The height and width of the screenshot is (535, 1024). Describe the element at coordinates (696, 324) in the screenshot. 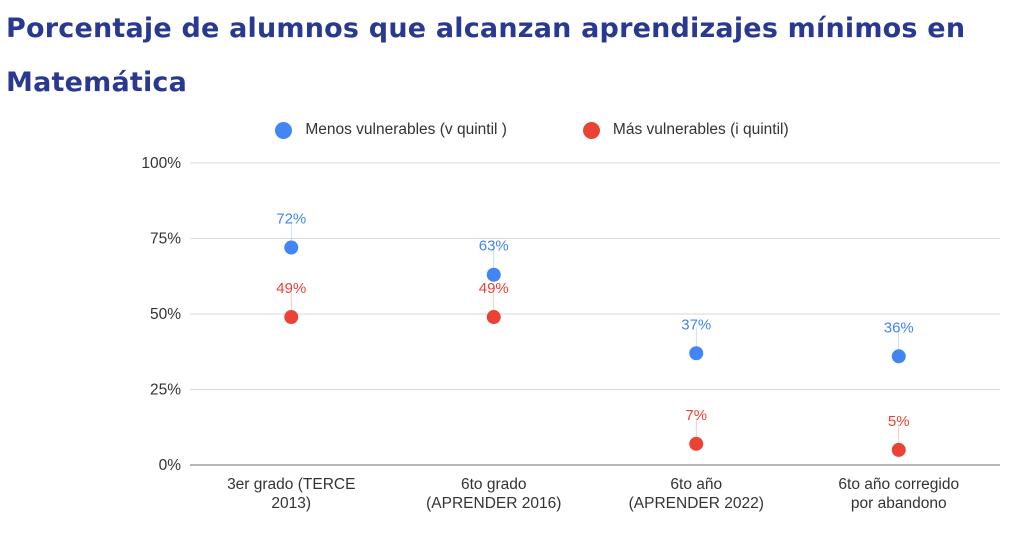

I see `data-label-less-vulnerable: 37%` at that location.